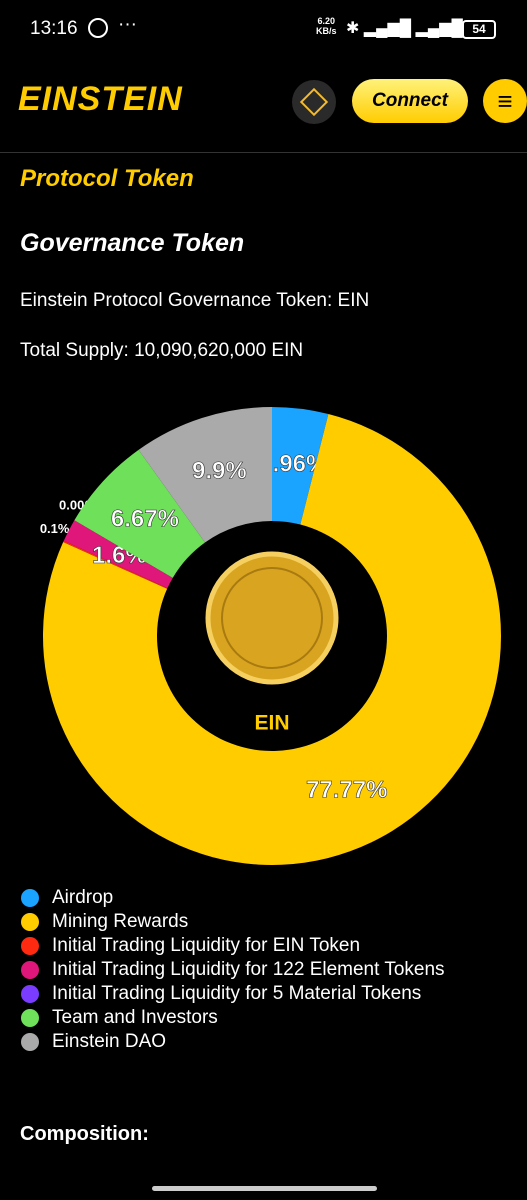 This screenshot has height=1200, width=527. Describe the element at coordinates (206, 945) in the screenshot. I see `legend-label: Initial Trading Liquidity for EIN Token` at that location.